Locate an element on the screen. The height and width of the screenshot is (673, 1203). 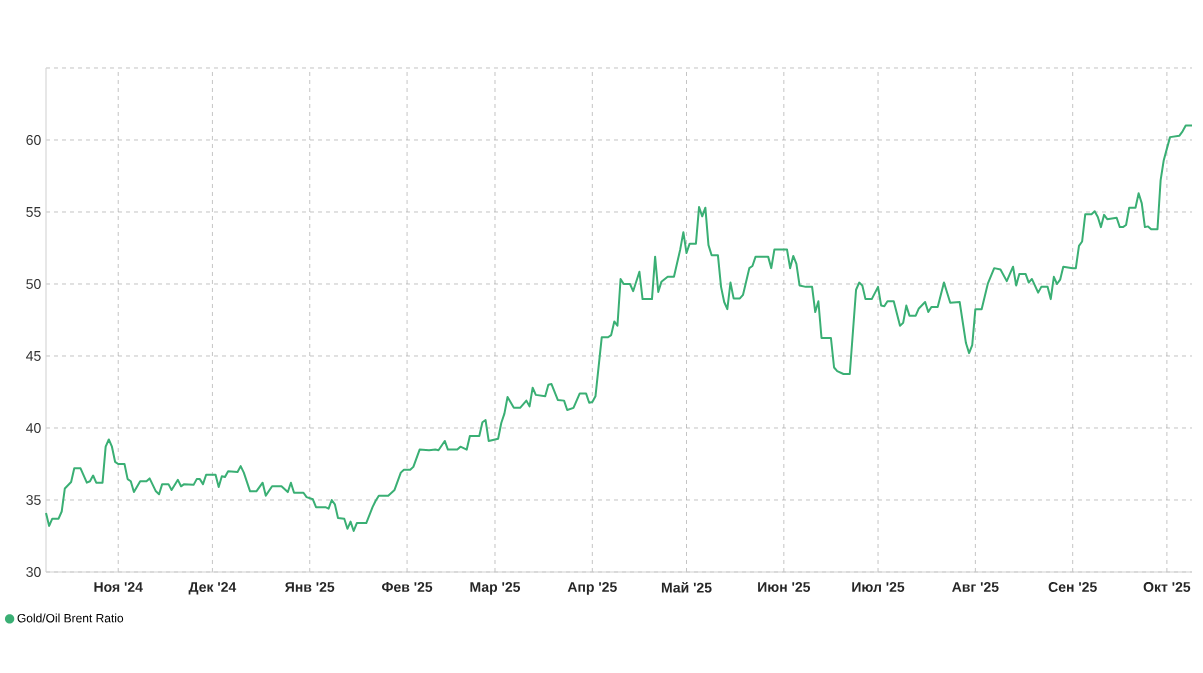
x-tick-label: Сен '25 is located at coordinates (1072, 587).